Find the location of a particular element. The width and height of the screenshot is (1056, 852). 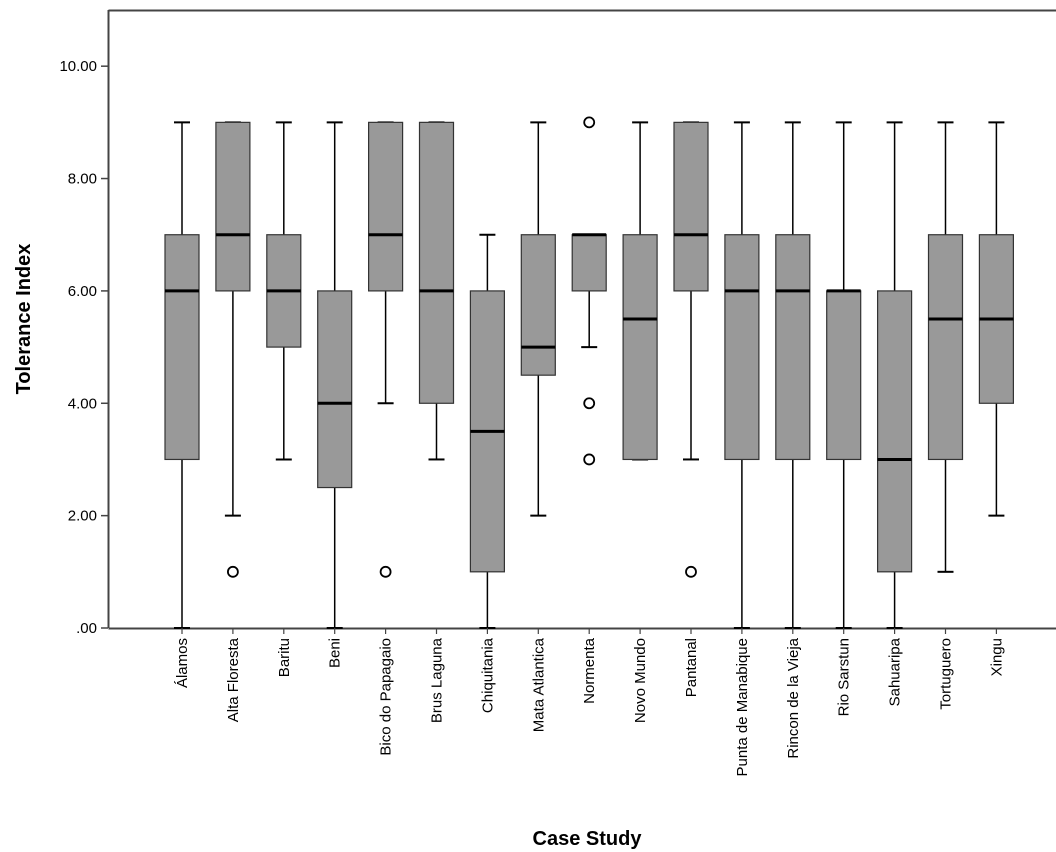

x-axis-title: Case Study is located at coordinates (588, 839).